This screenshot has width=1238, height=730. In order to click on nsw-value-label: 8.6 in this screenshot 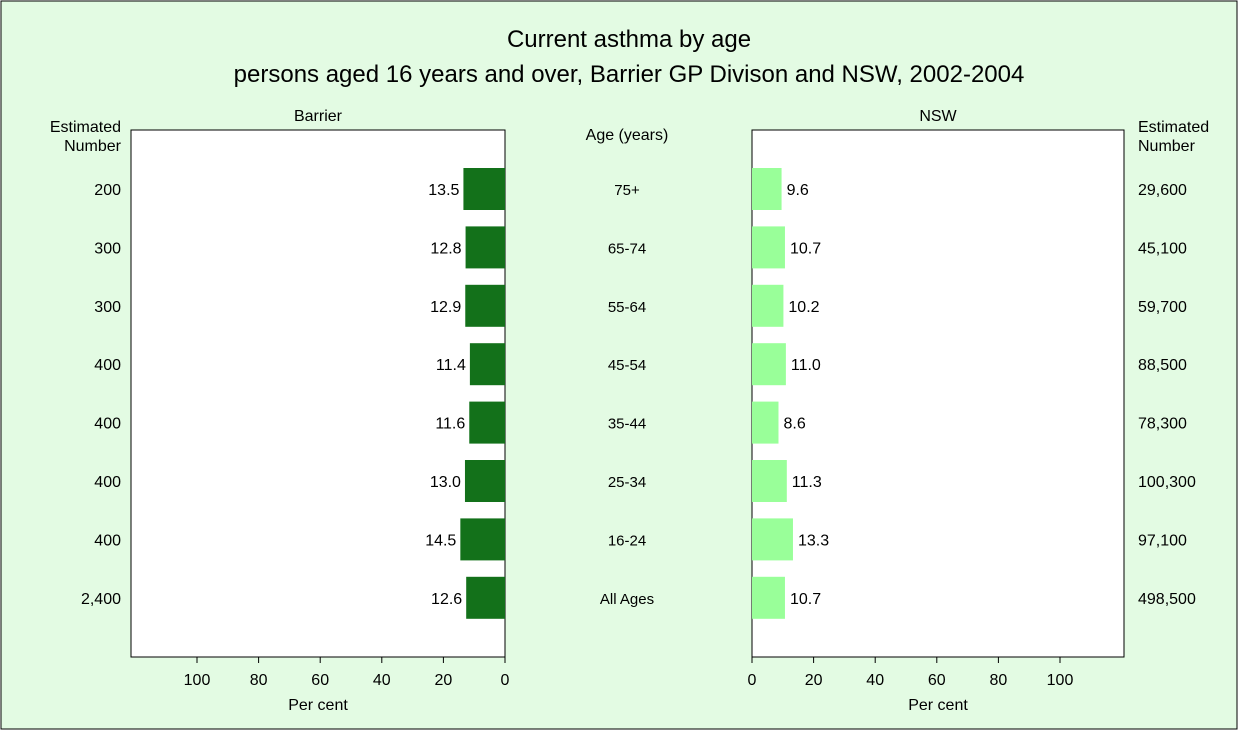, I will do `click(794, 424)`.